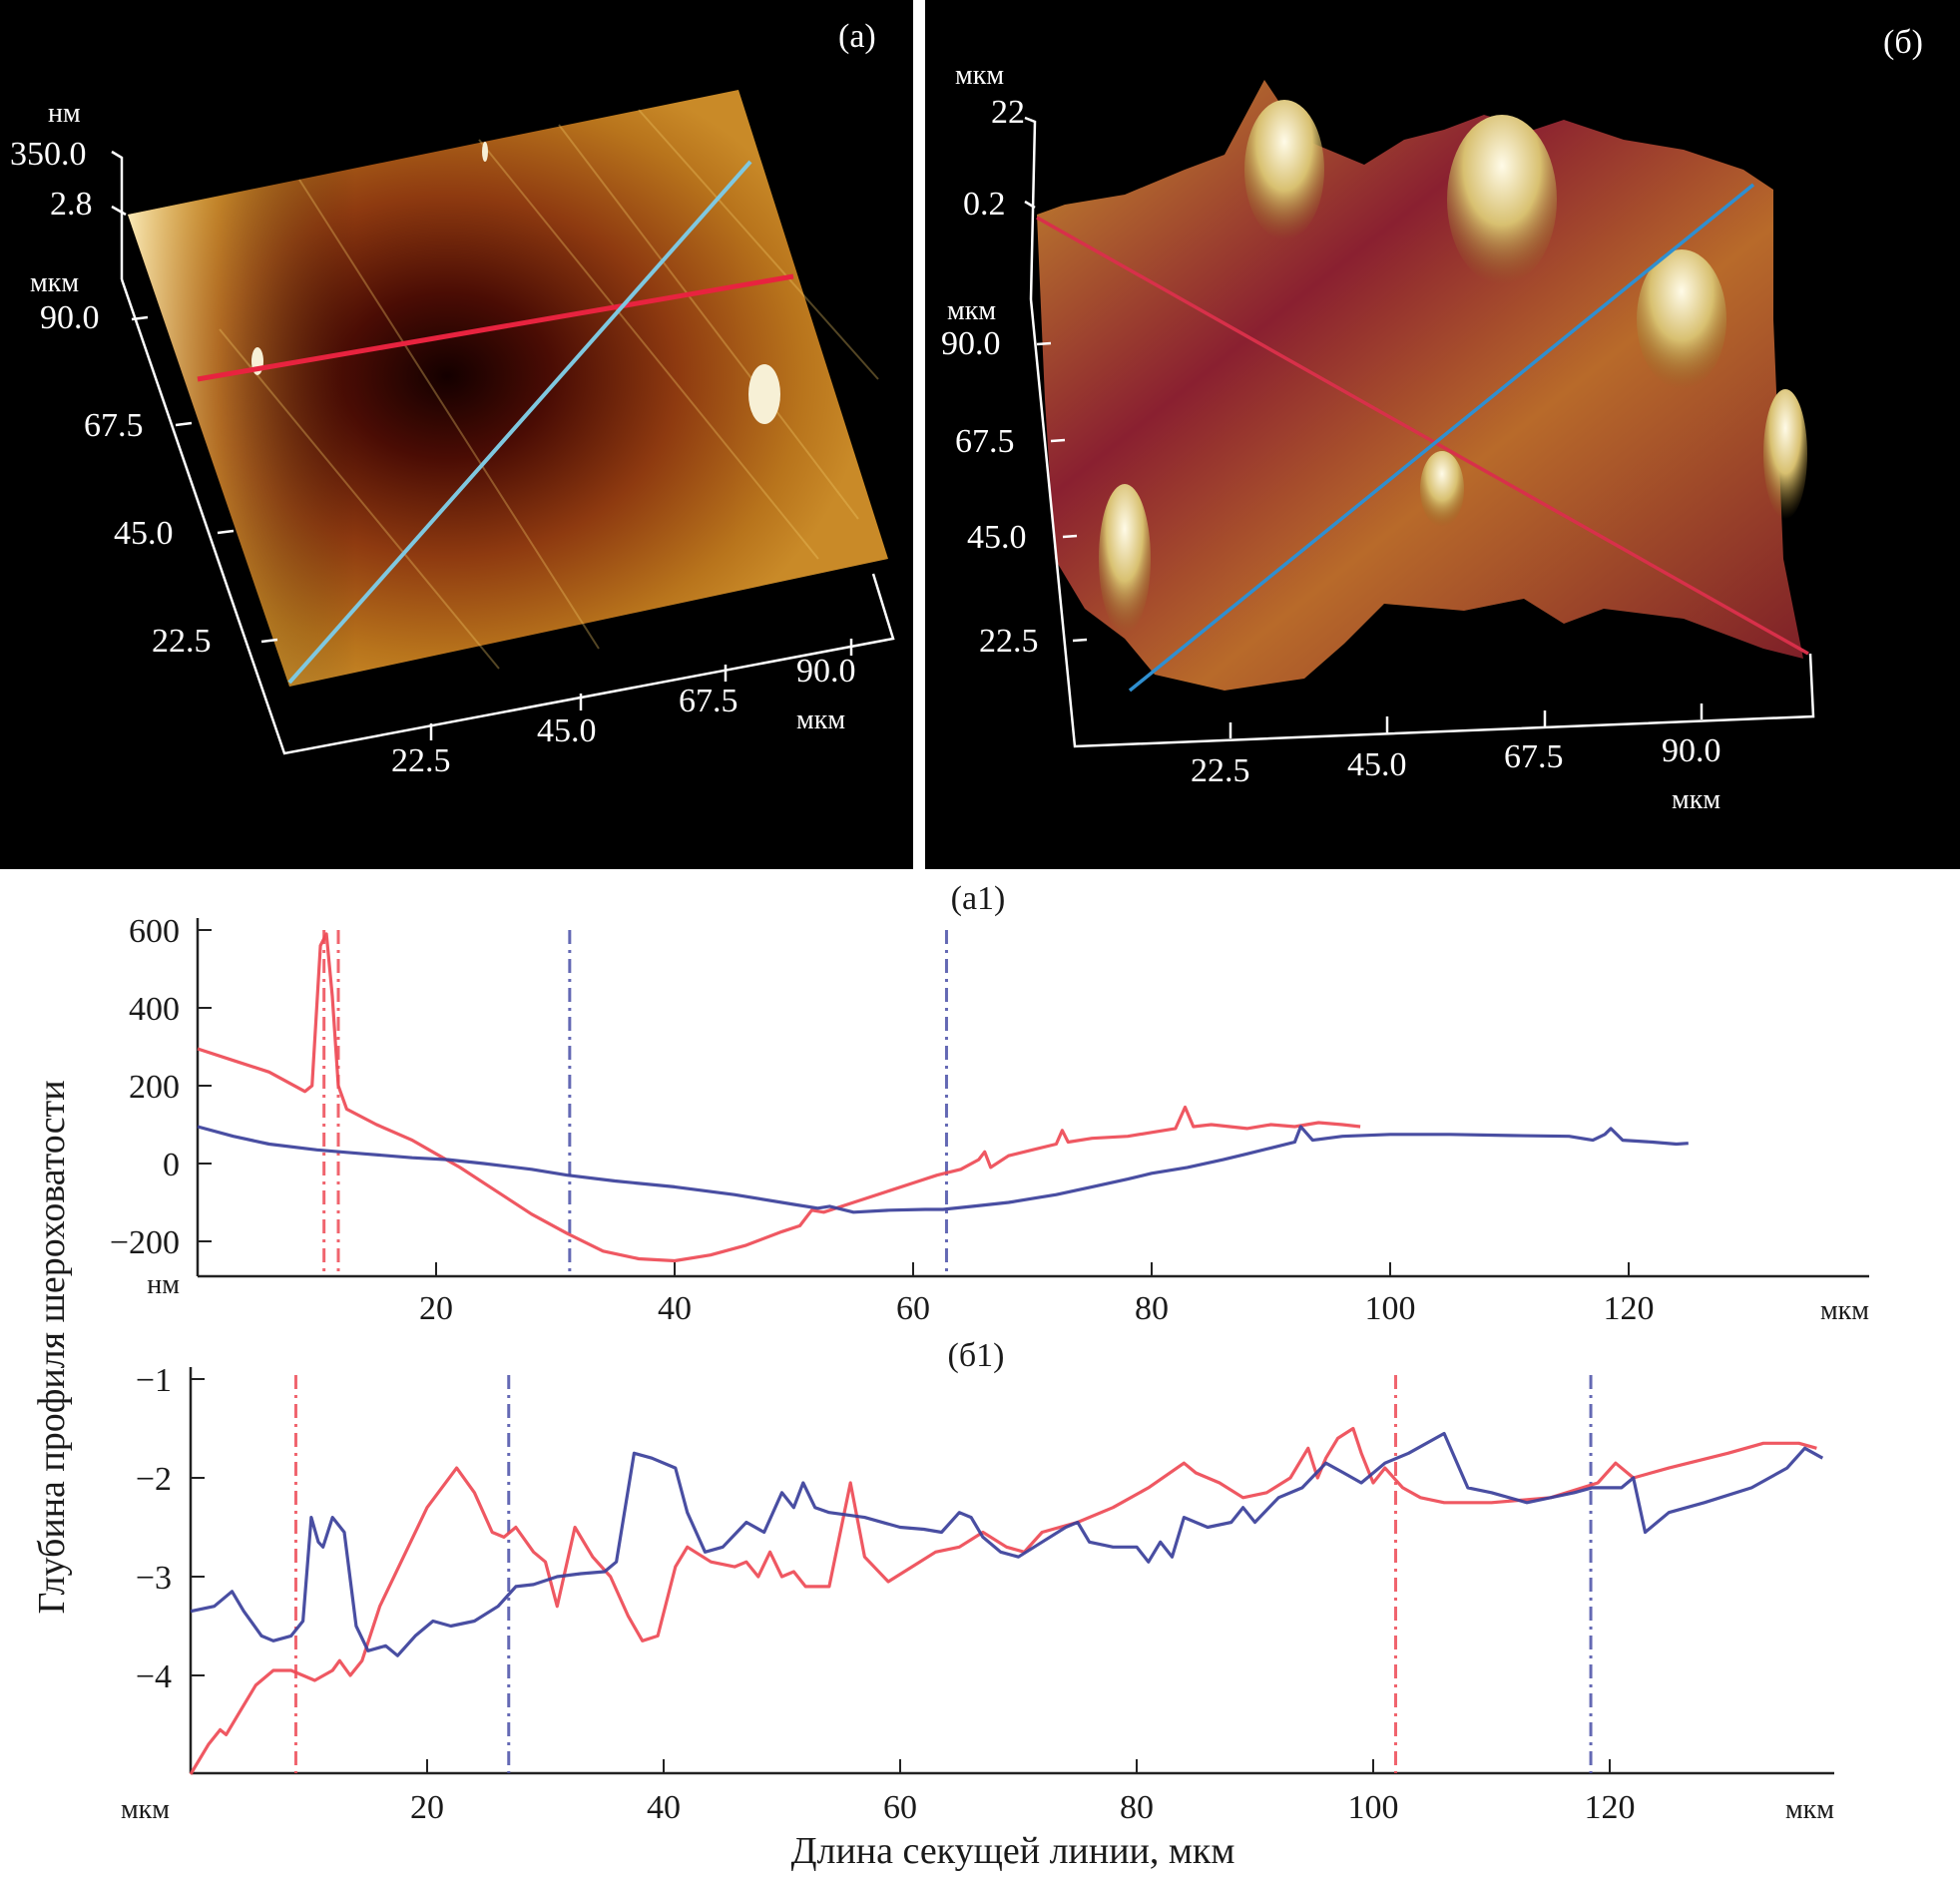  I want to click on x-tick-b-1: 45.0, so click(1377, 765).